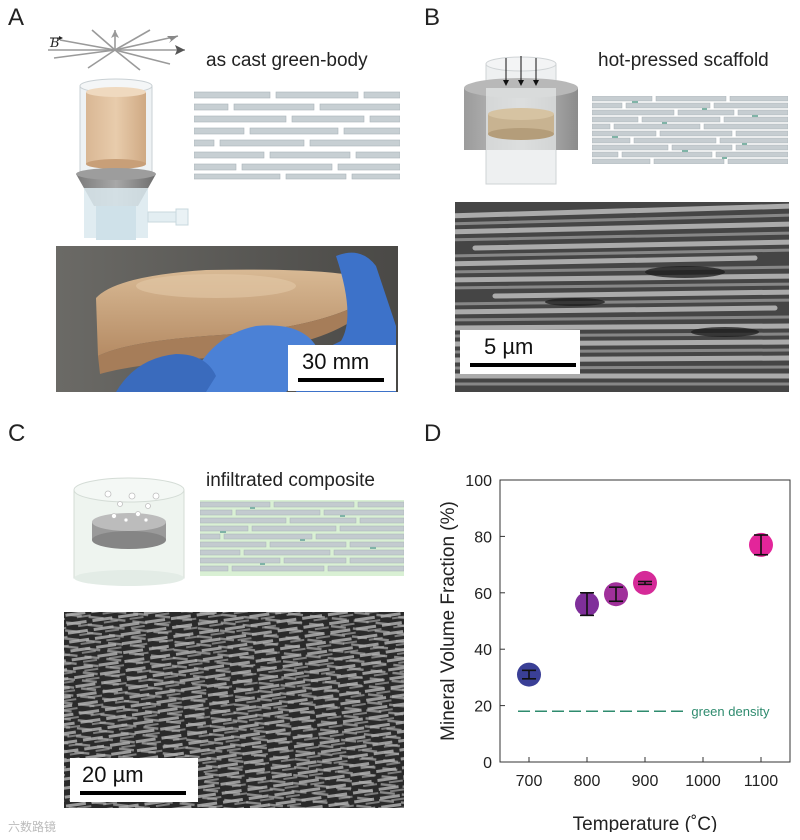 The width and height of the screenshot is (800, 840). What do you see at coordinates (645, 621) in the screenshot?
I see `plot-frame` at bounding box center [645, 621].